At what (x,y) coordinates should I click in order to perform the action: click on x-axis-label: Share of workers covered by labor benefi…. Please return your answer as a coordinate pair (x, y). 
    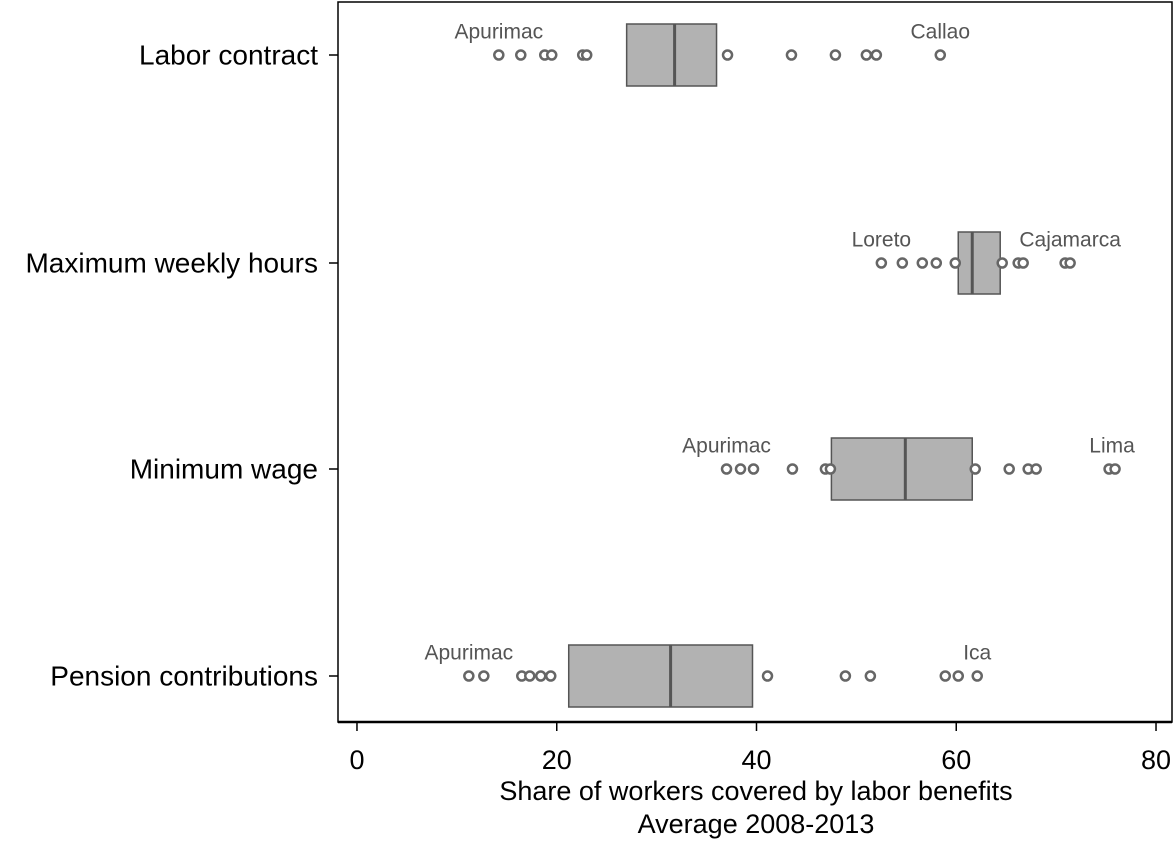
    Looking at the image, I should click on (755, 791).